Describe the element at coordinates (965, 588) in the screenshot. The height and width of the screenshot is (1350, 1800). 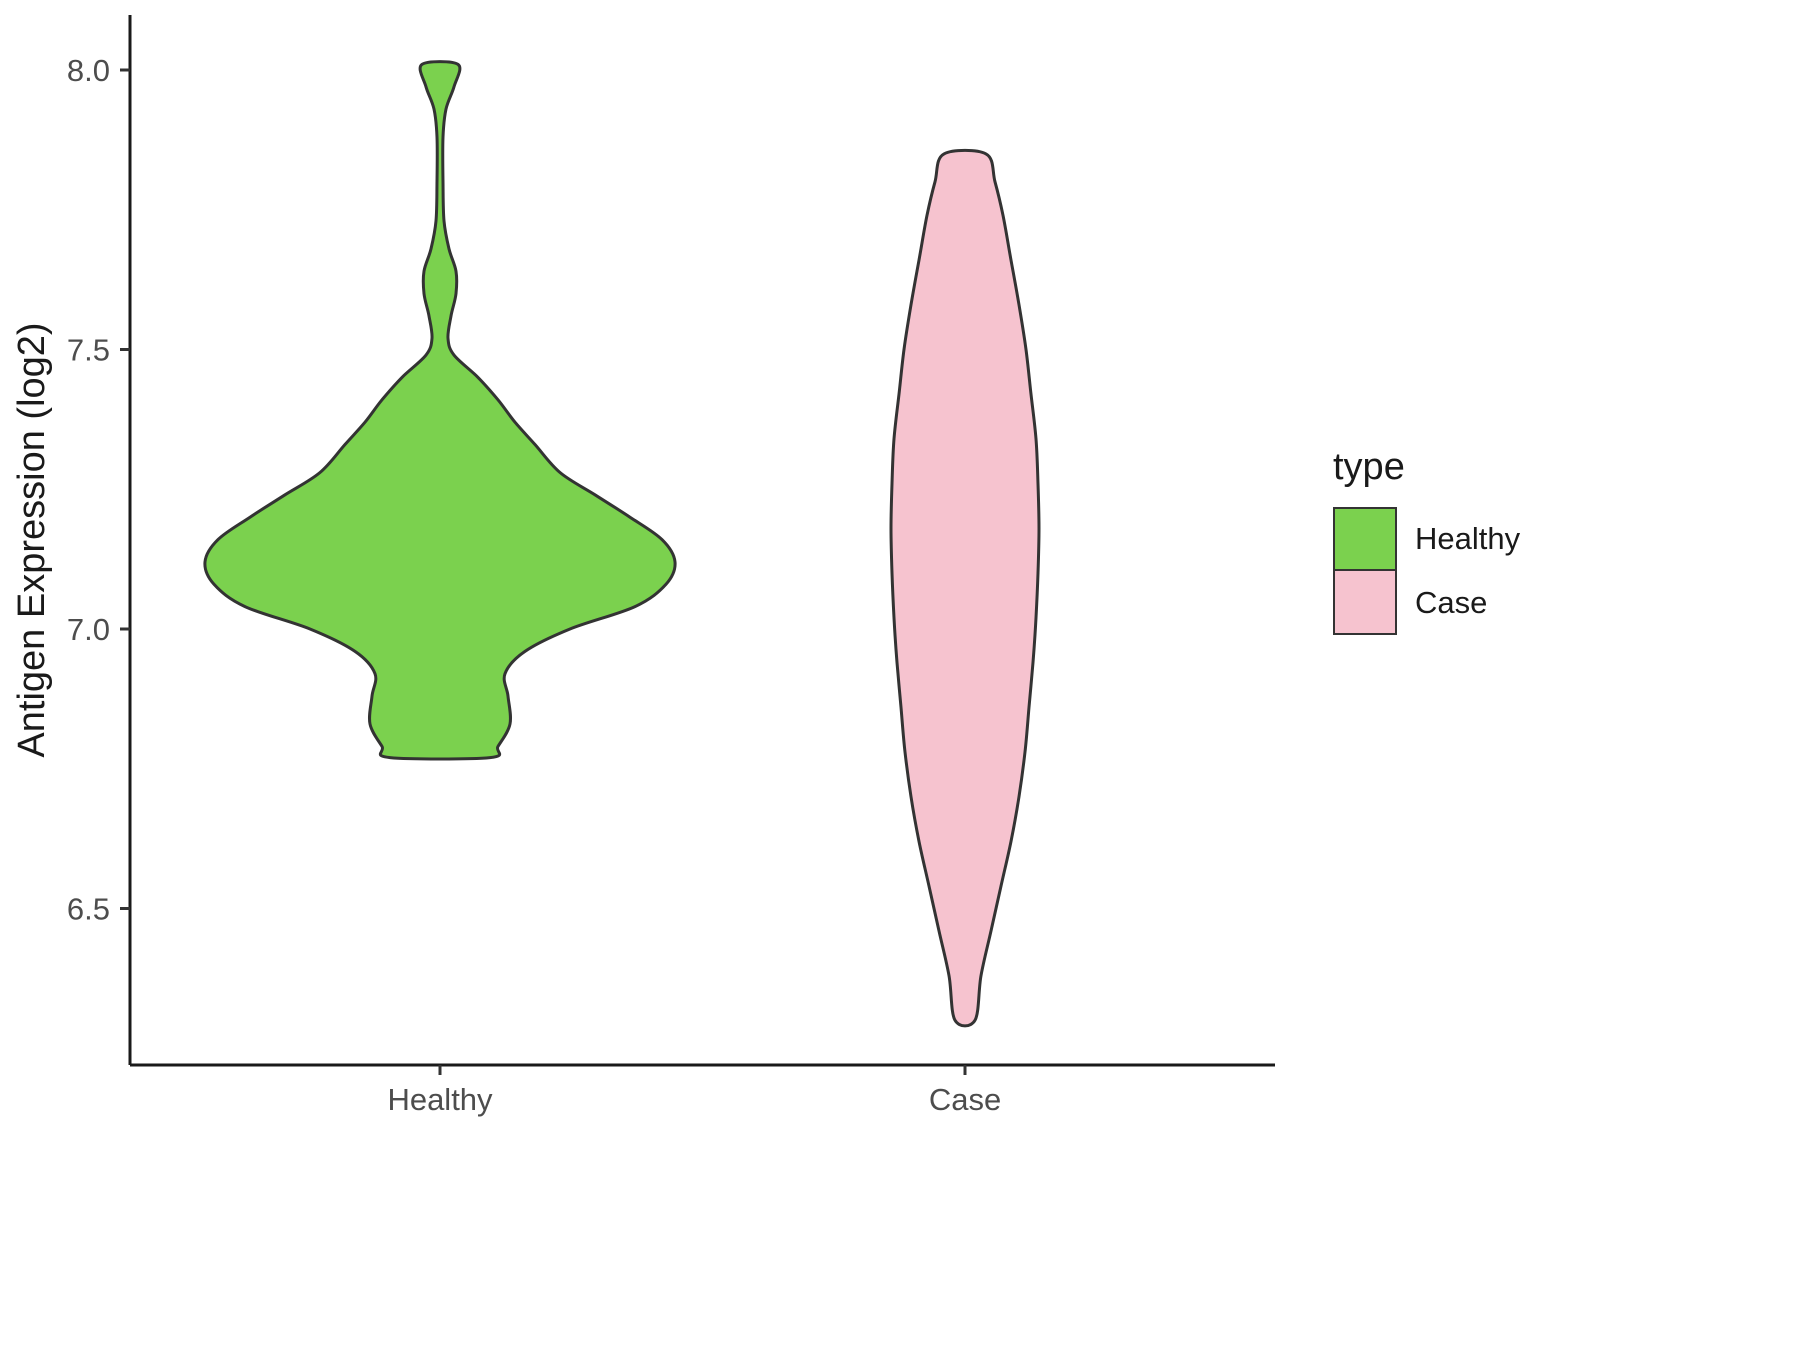
I see `violin-case` at that location.